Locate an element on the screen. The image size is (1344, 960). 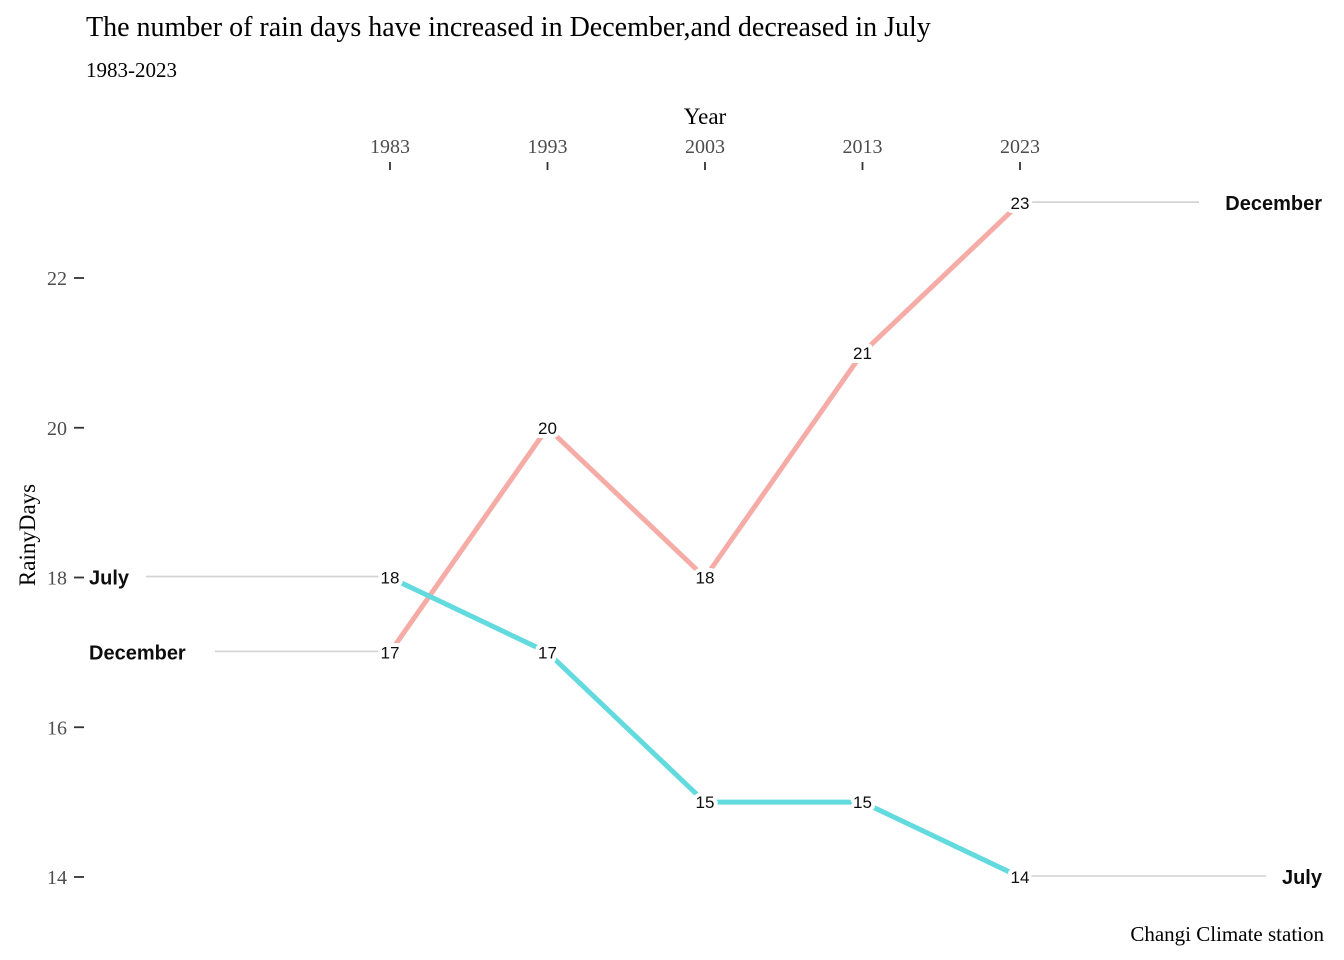
y-tick-label: 16 is located at coordinates (57, 728).